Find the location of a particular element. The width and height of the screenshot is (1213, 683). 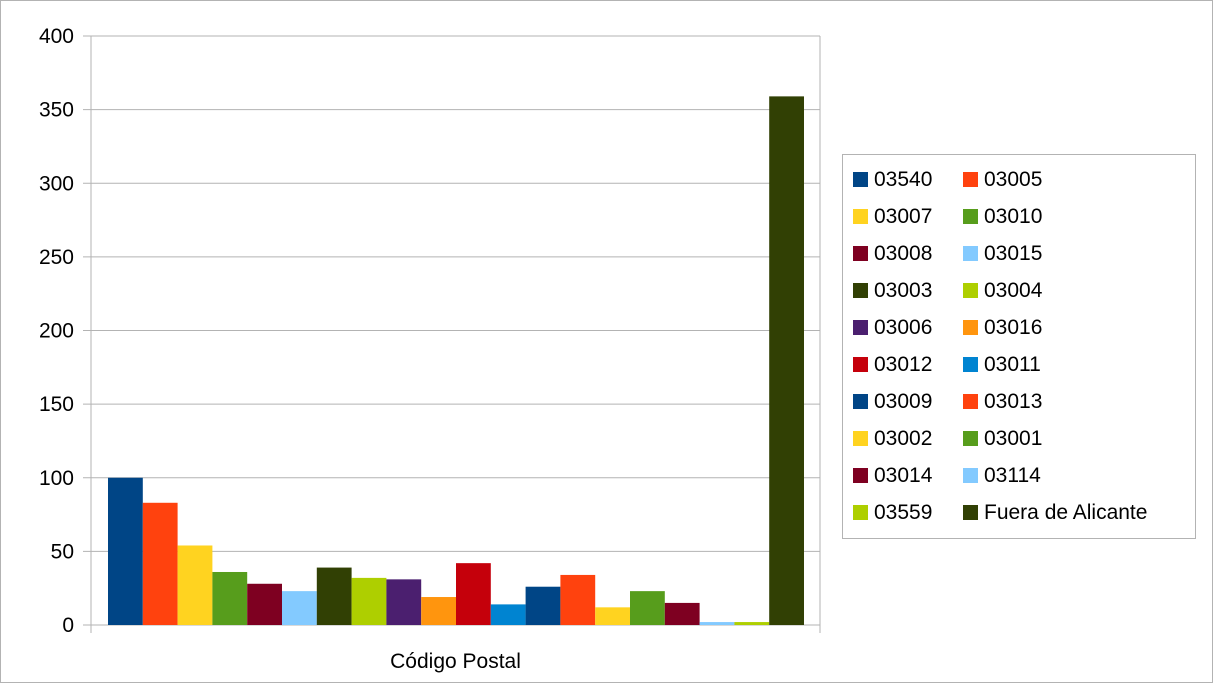

y-tick-label: 150 is located at coordinates (56, 404).